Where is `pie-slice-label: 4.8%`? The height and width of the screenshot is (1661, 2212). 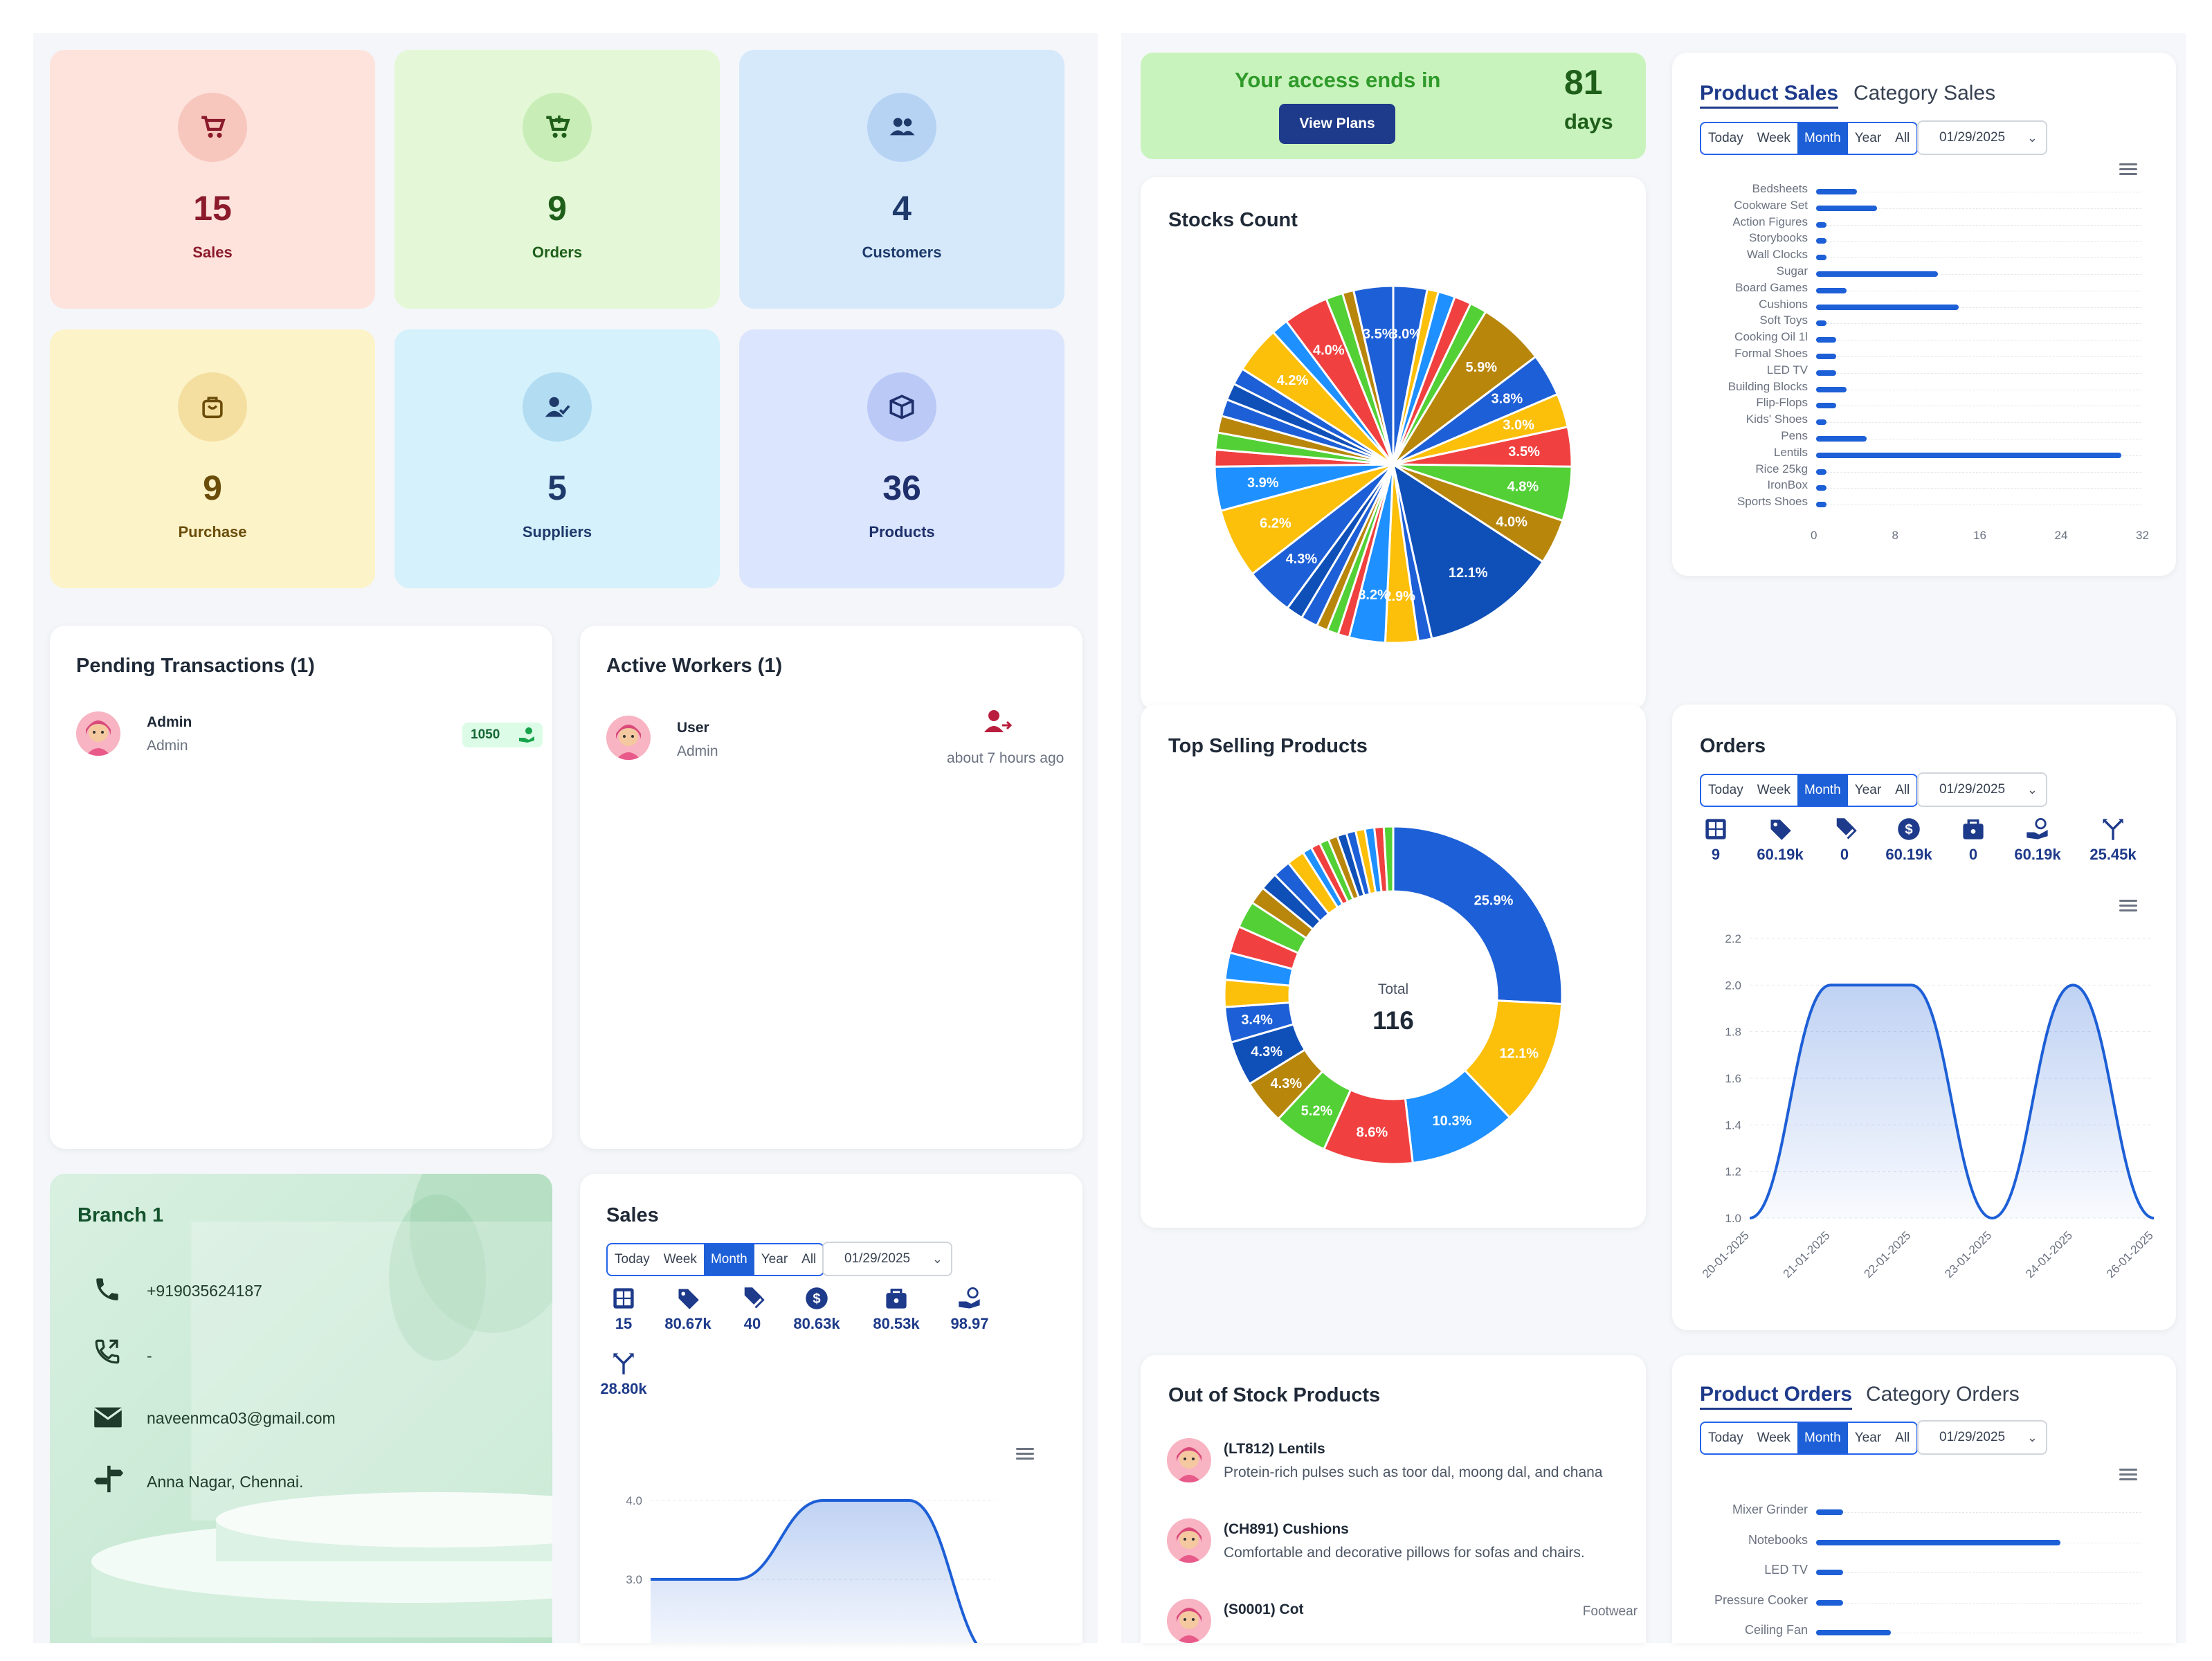
pie-slice-label: 4.8% is located at coordinates (1523, 487).